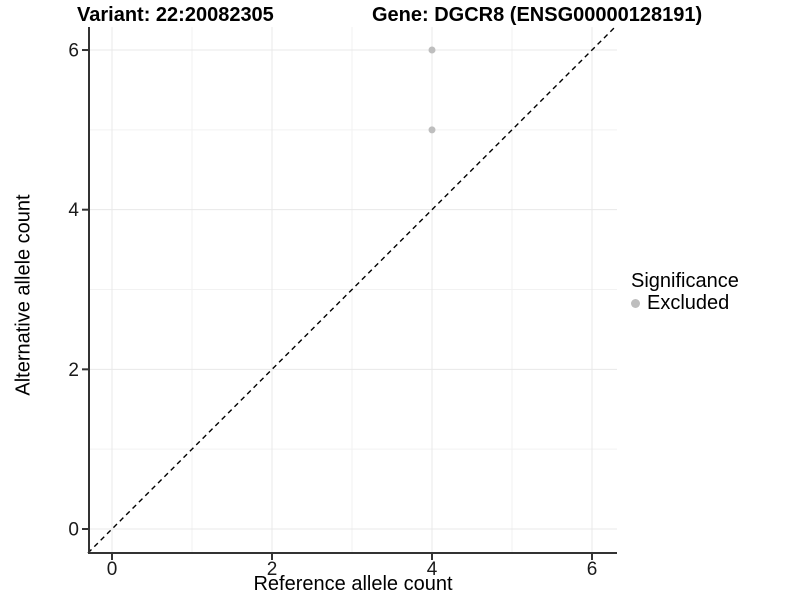  Describe the element at coordinates (73, 210) in the screenshot. I see `y-tick-label: 4` at that location.